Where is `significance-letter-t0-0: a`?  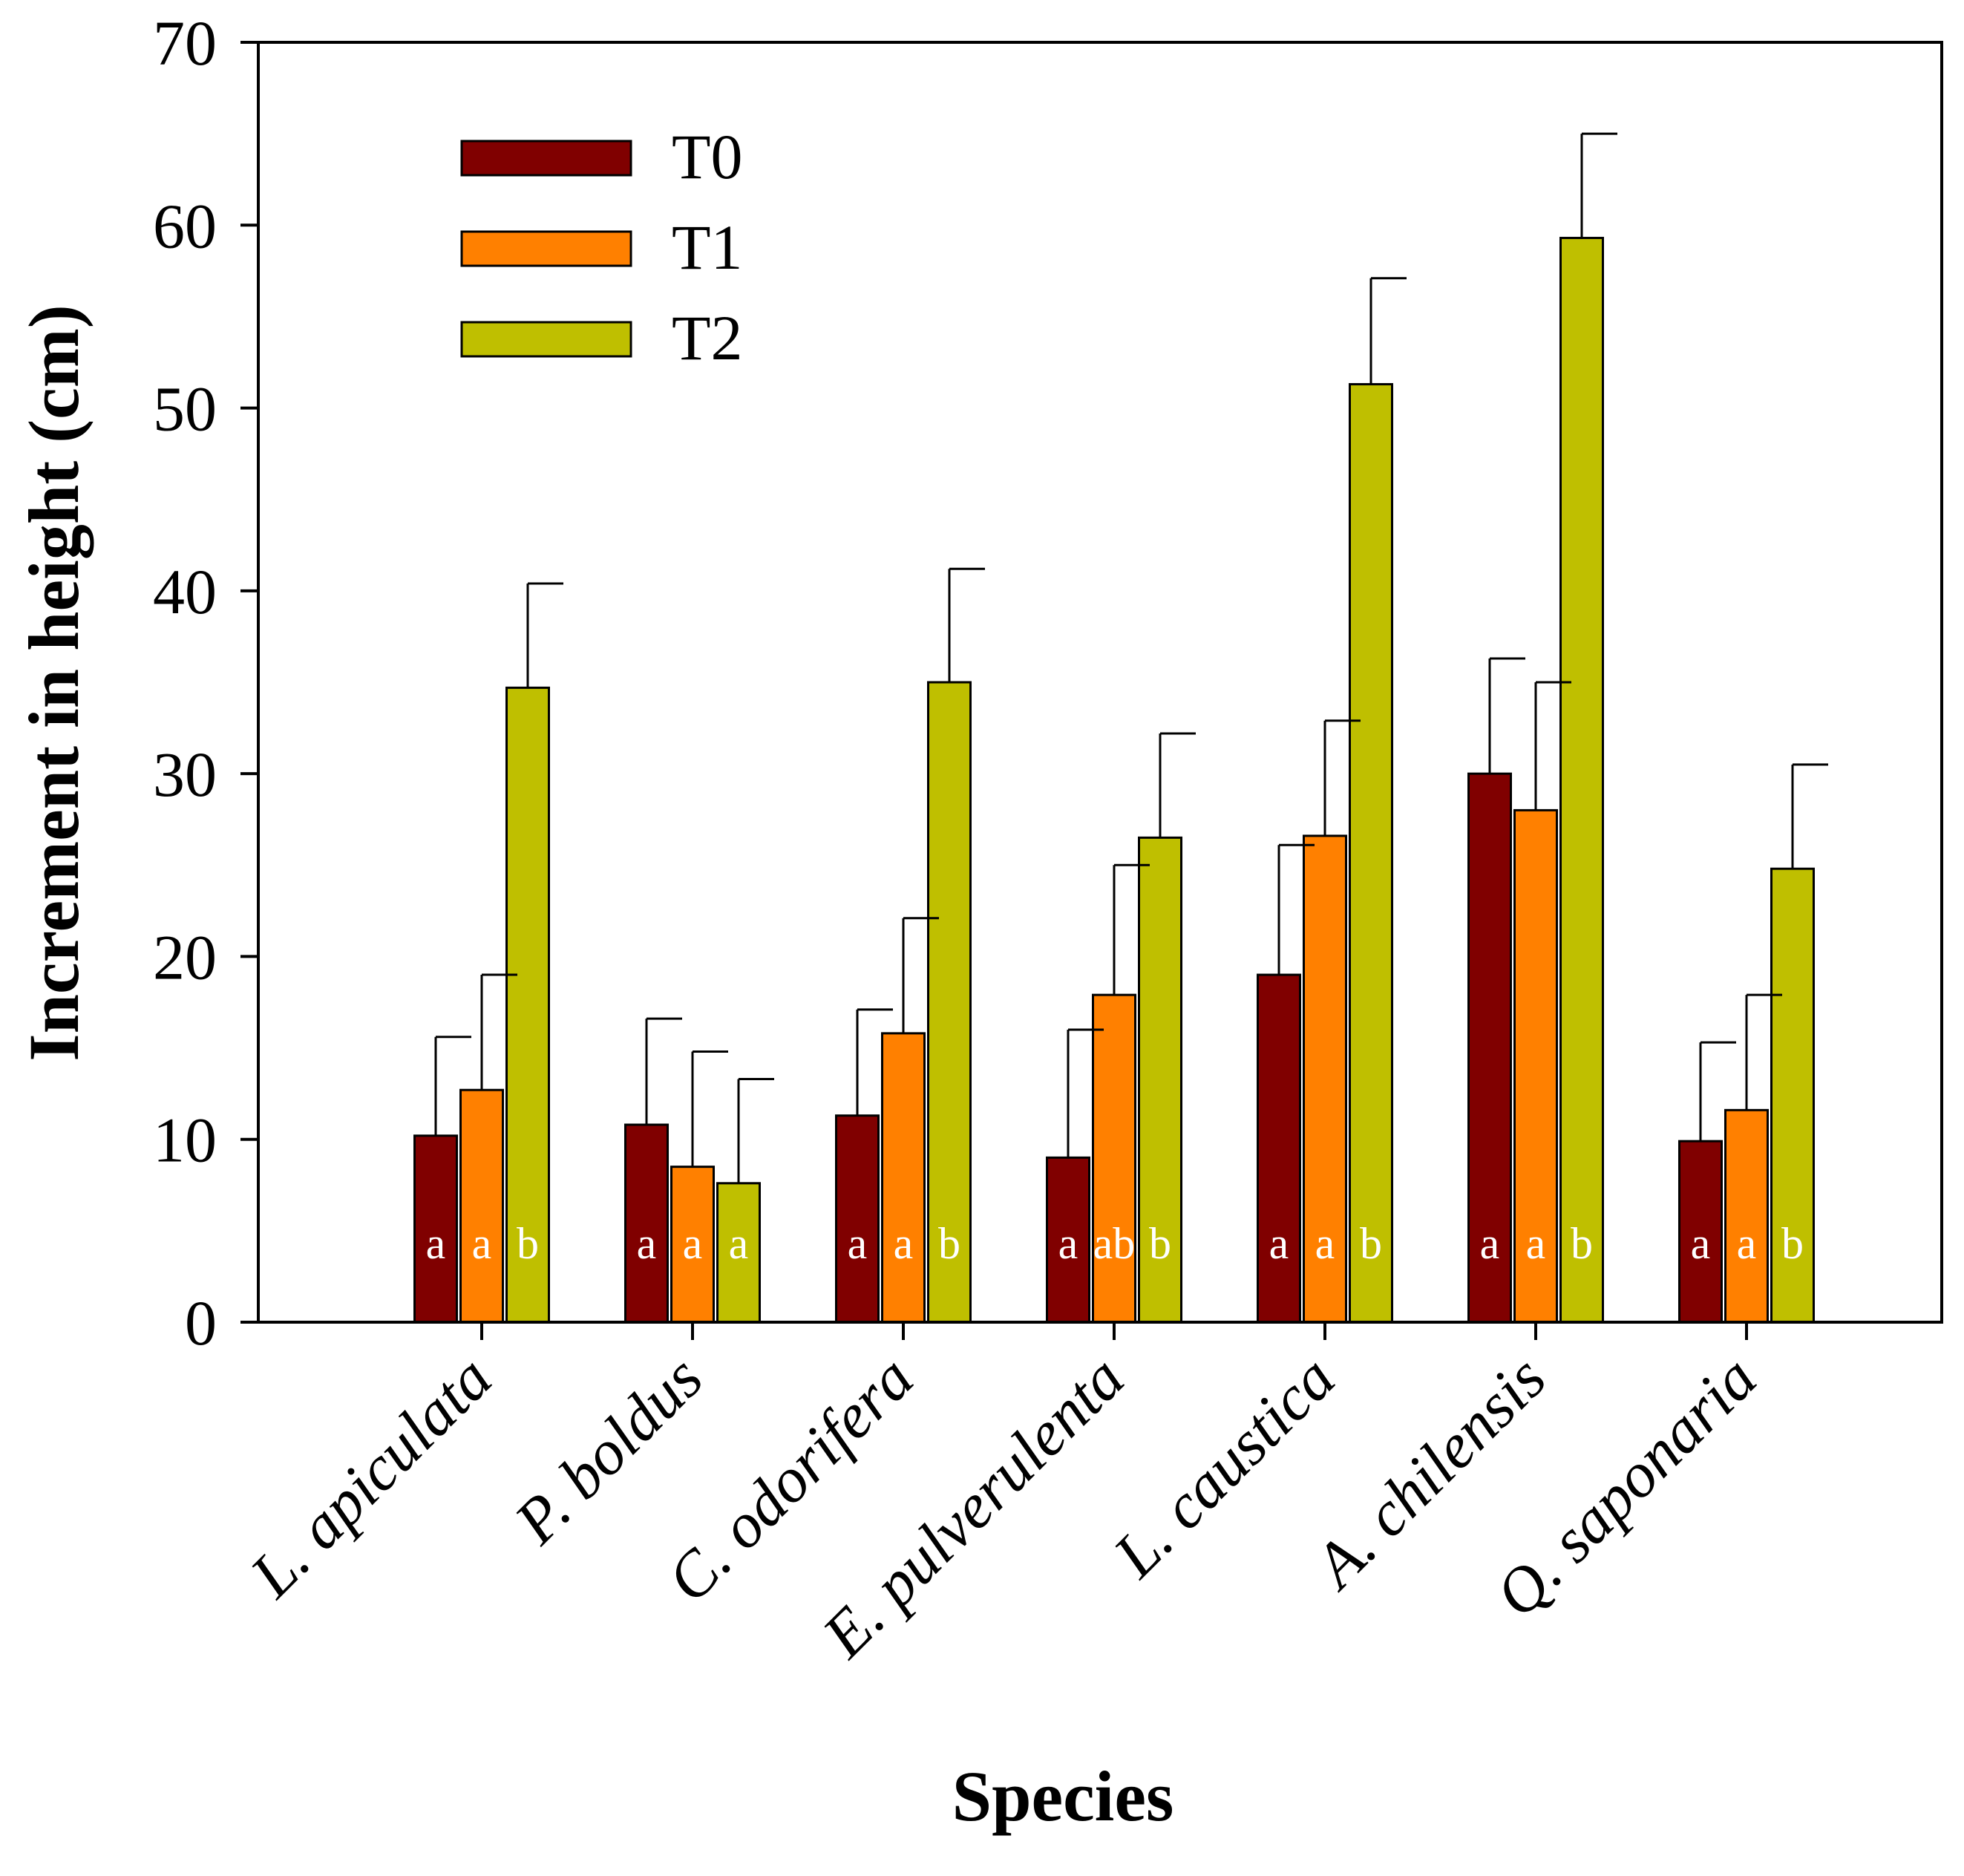
significance-letter-t0-0: a is located at coordinates (436, 1243).